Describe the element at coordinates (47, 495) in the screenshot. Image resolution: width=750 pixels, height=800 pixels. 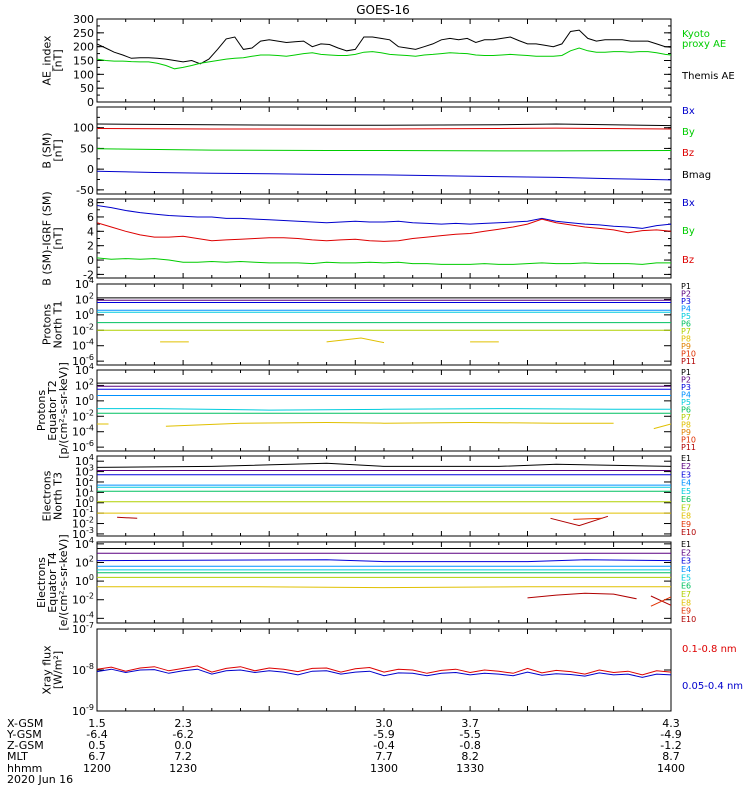
I see `y-axis-label: Electrons` at that location.